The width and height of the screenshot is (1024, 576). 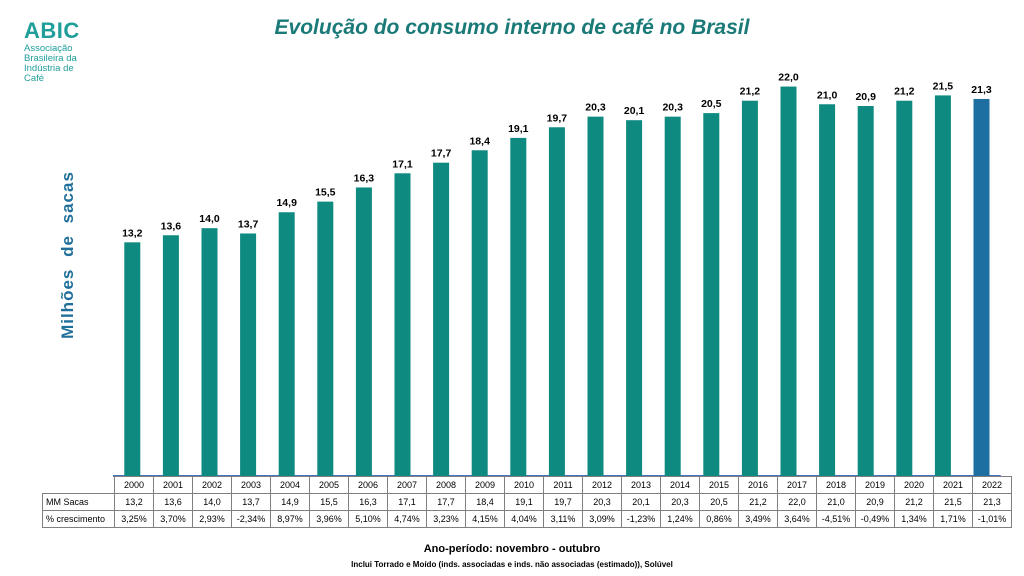 I want to click on data-label-2007: 17,1, so click(x=402, y=164).